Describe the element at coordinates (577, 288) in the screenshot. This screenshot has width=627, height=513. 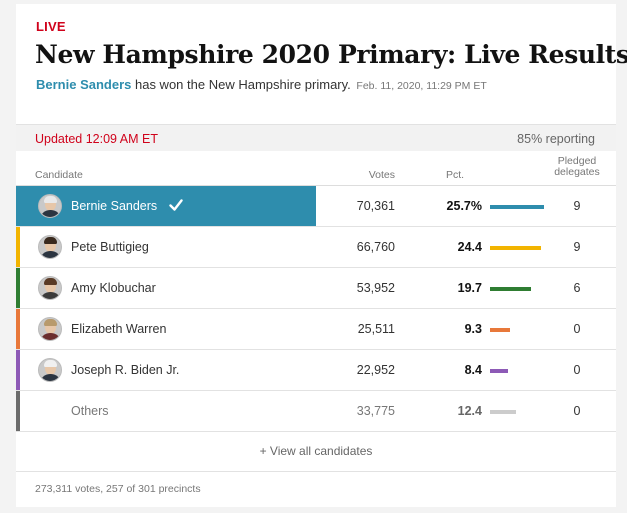
I see `candidate-delegates: 6` at that location.